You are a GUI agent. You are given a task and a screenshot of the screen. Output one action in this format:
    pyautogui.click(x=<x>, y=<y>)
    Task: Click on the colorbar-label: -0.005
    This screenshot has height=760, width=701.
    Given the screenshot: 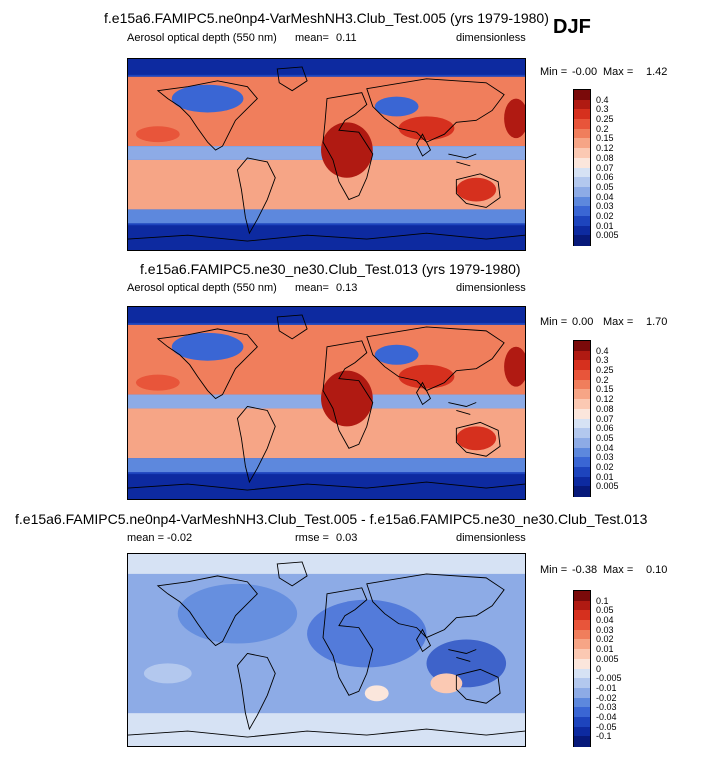 What is the action you would take?
    pyautogui.click(x=609, y=678)
    